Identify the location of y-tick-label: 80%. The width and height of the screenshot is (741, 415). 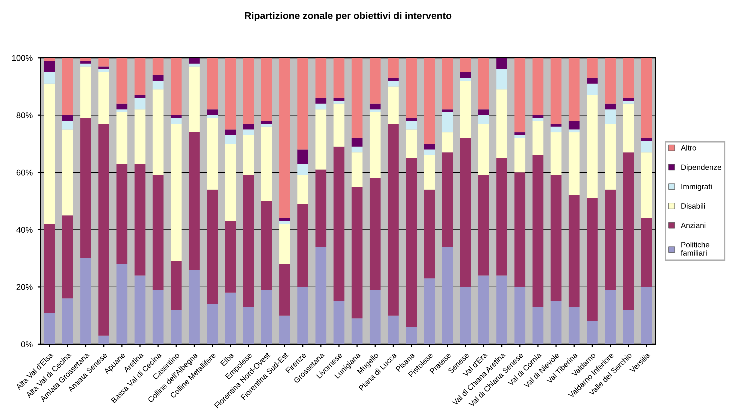
(24, 115).